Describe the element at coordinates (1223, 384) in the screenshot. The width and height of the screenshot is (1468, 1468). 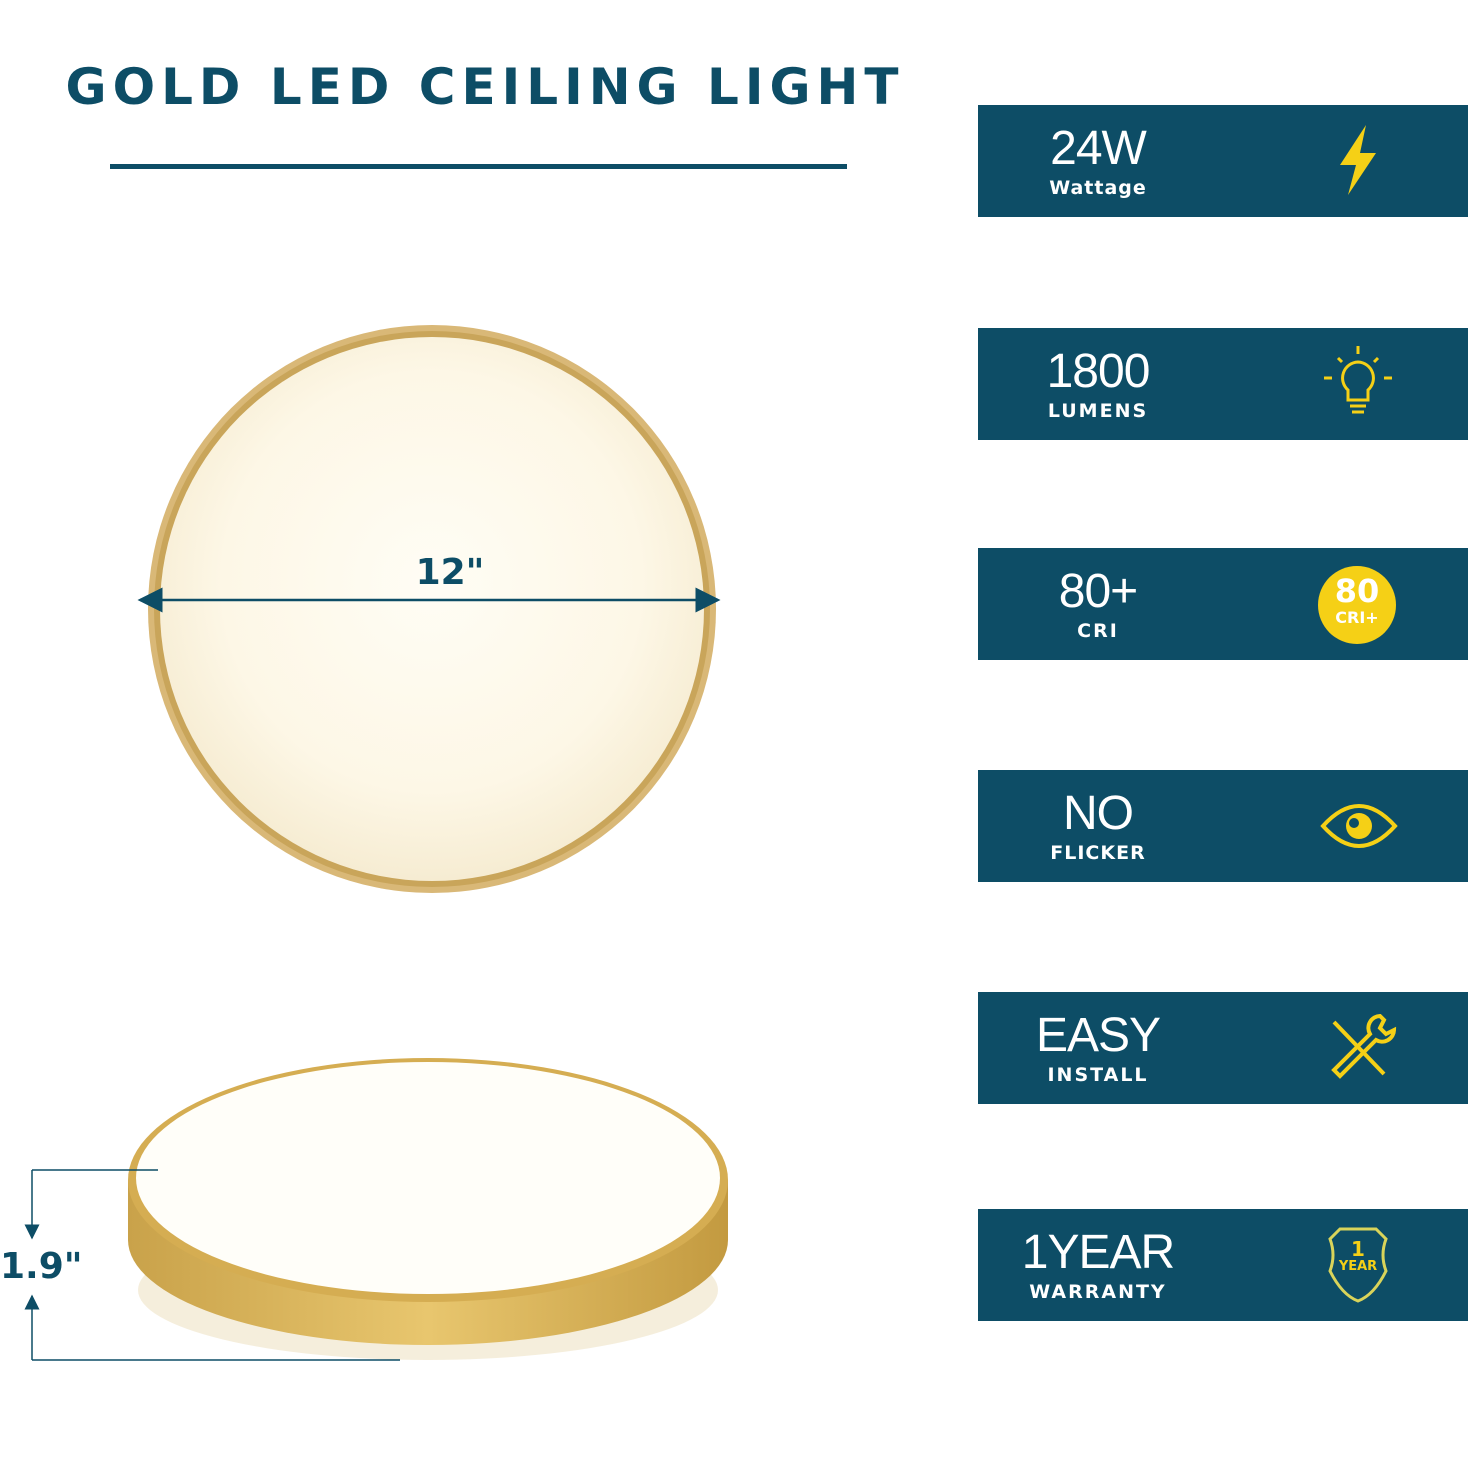
I see `feature-lumens: 1800 LUMENS` at that location.